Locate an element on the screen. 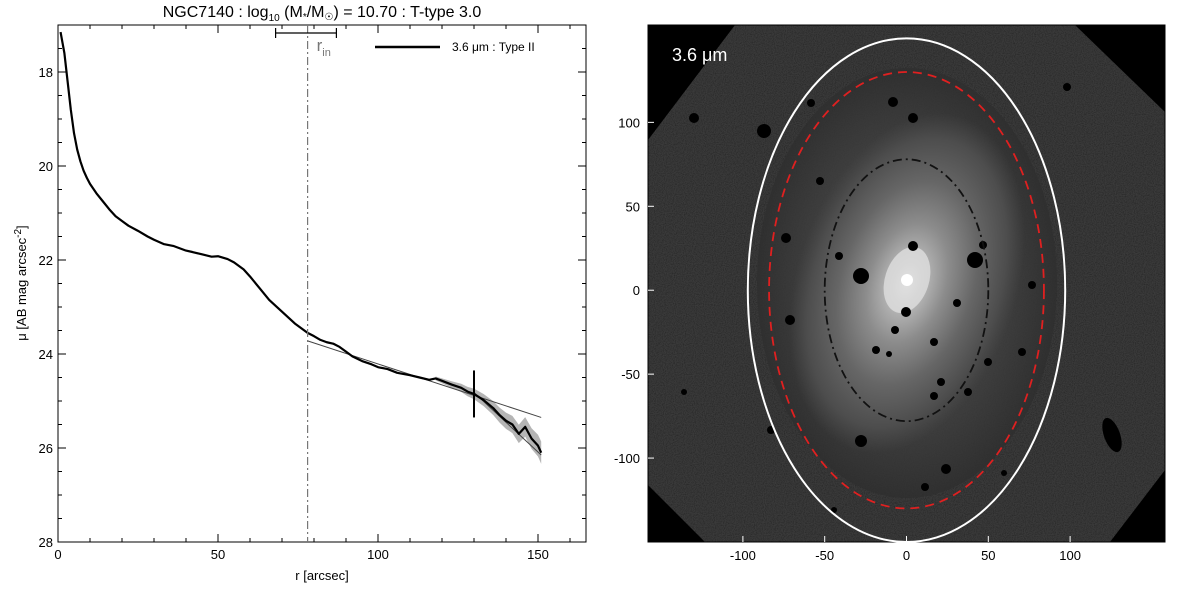 The height and width of the screenshot is (590, 1181). title-sun: ☉ is located at coordinates (329, 17).